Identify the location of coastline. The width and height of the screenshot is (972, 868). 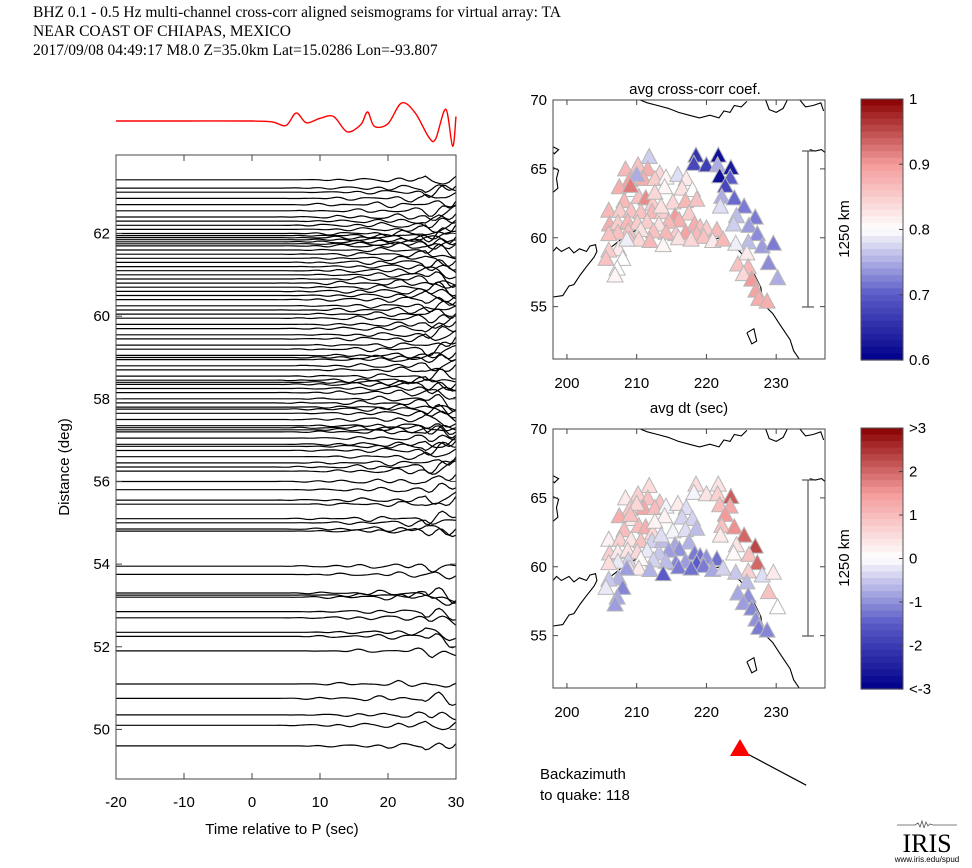
(752, 336).